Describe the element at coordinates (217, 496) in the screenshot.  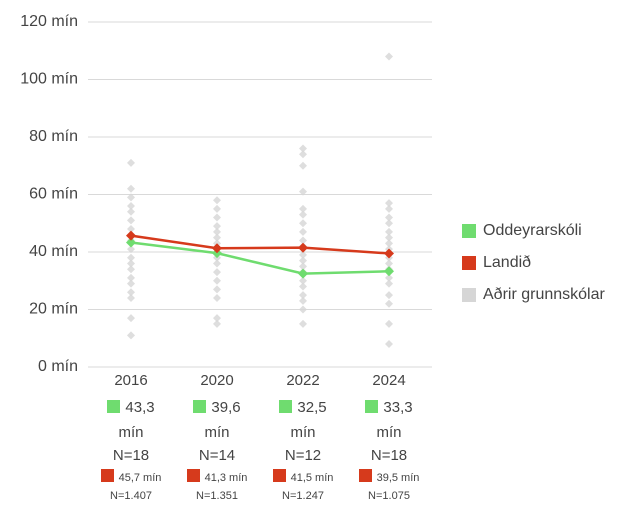
I see `n-label: N=1.351` at that location.